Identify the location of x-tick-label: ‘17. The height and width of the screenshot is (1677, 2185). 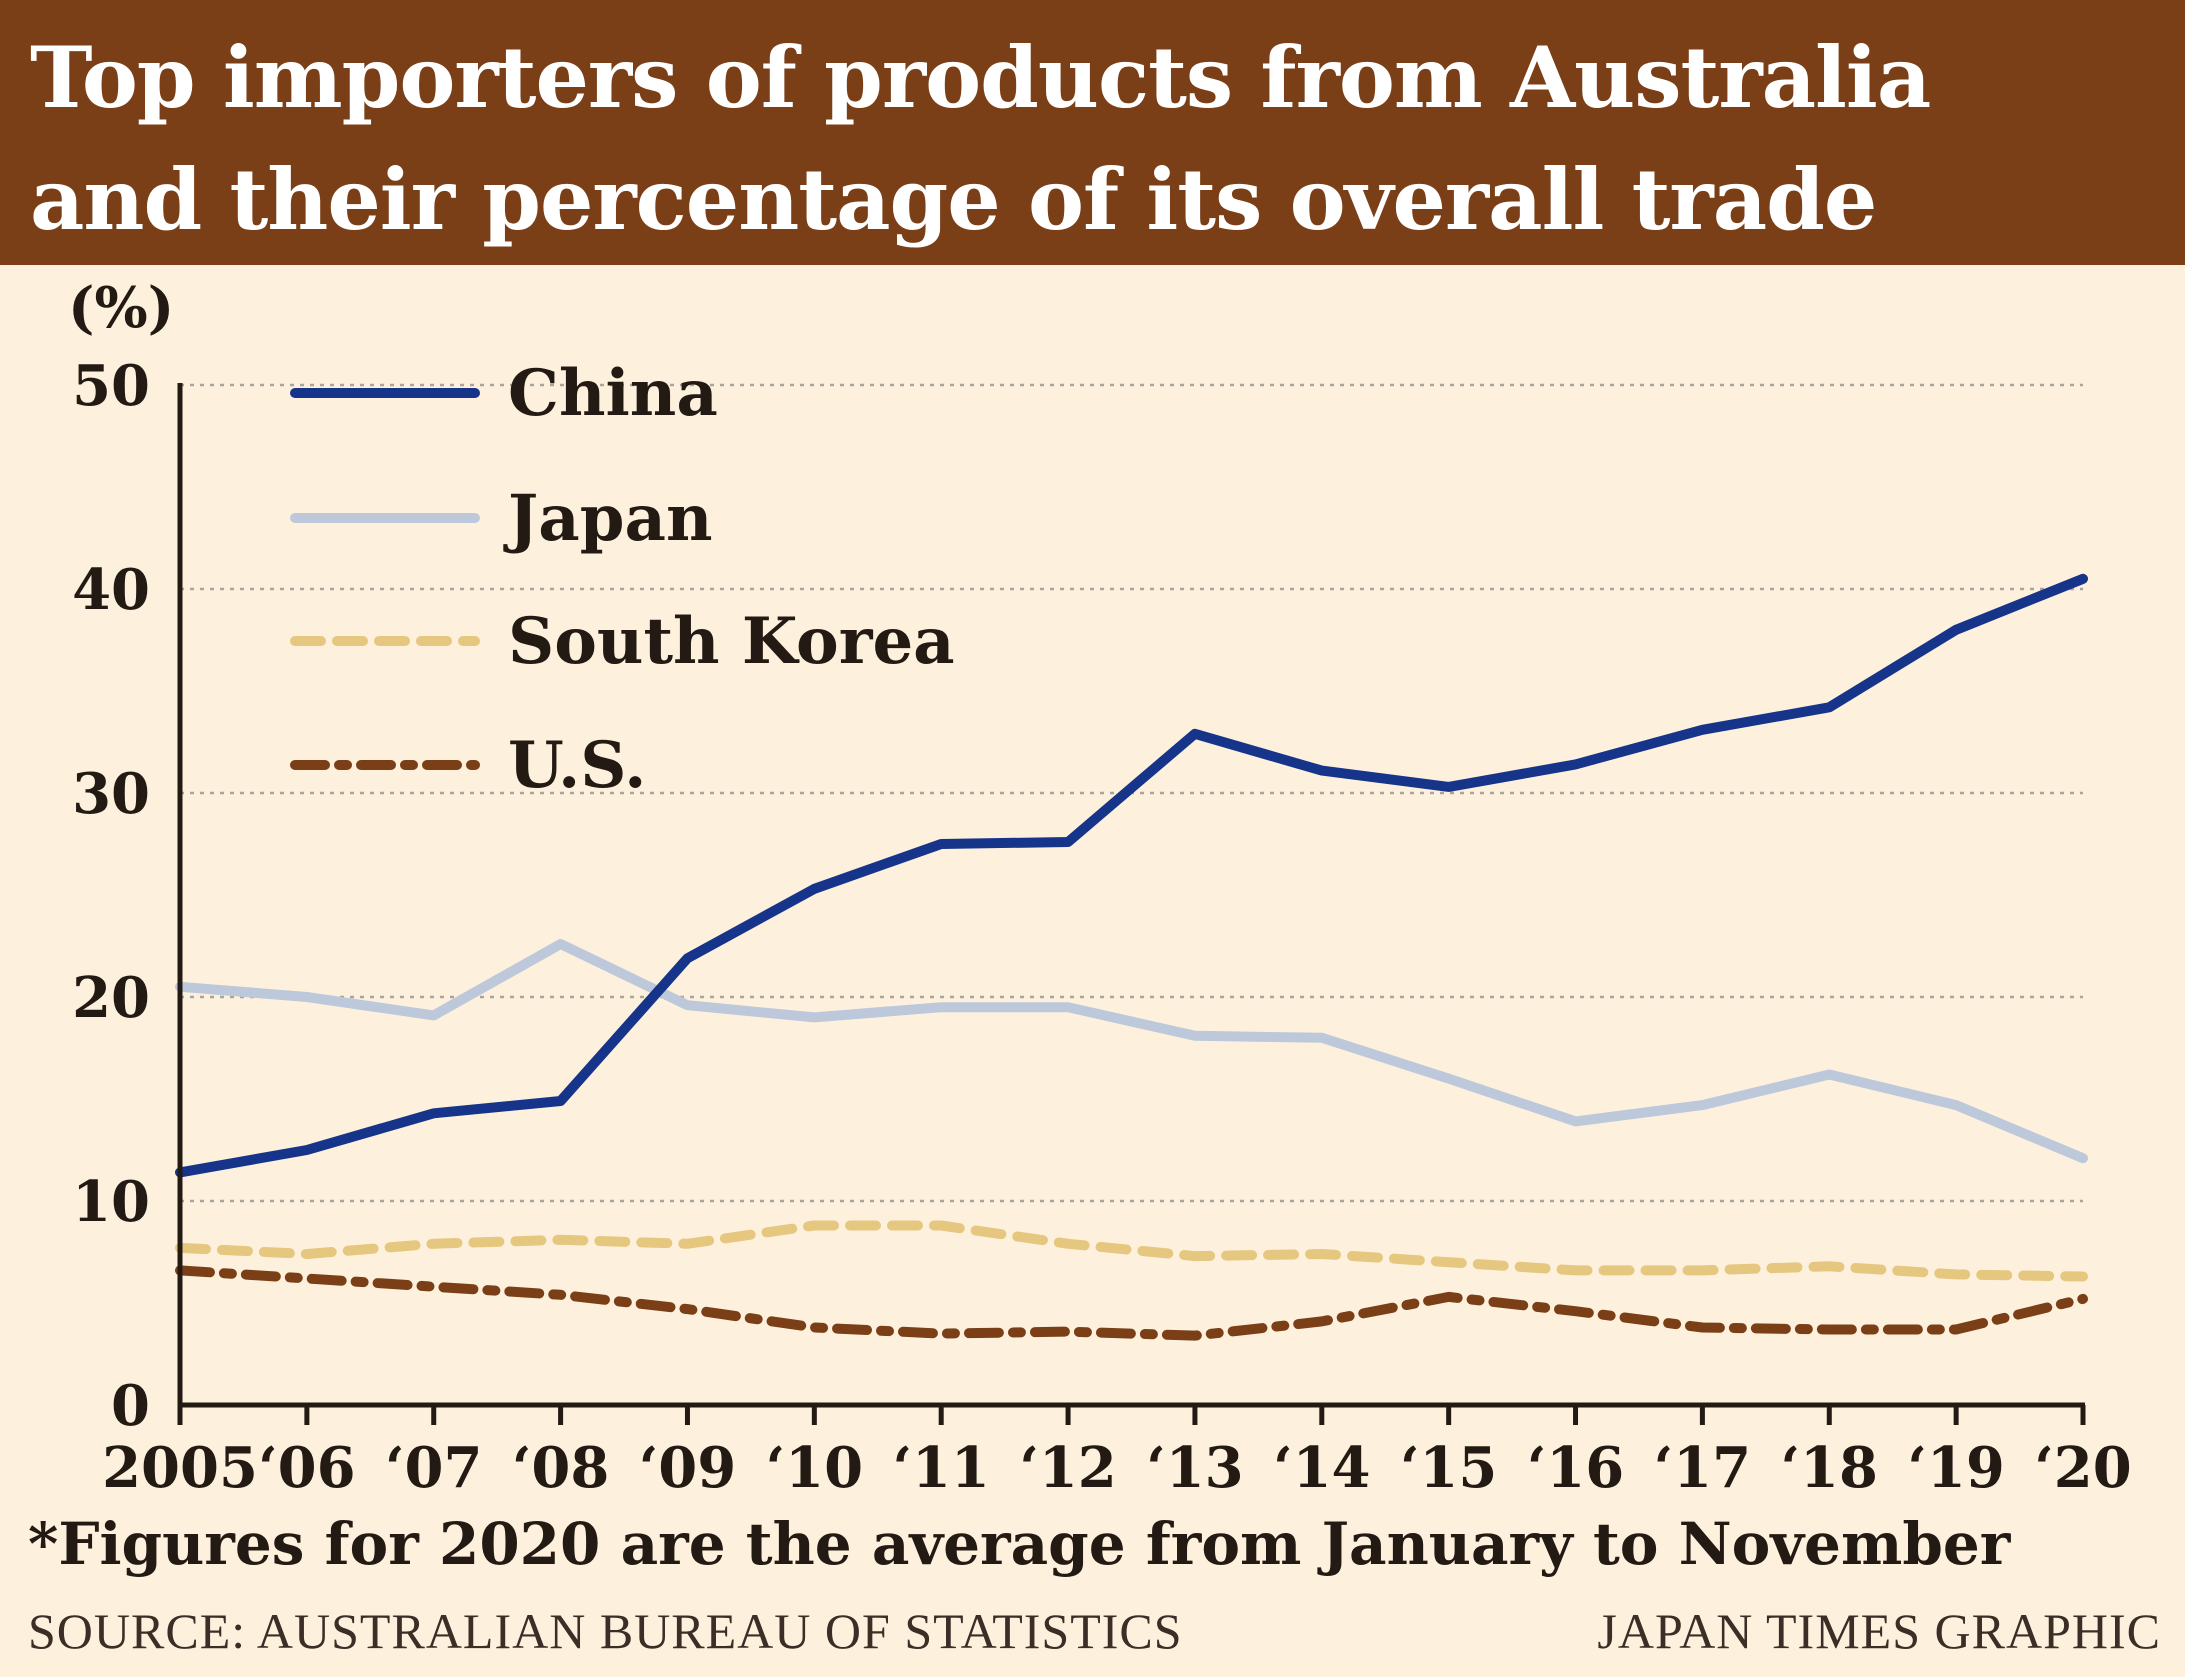
(1702, 1468).